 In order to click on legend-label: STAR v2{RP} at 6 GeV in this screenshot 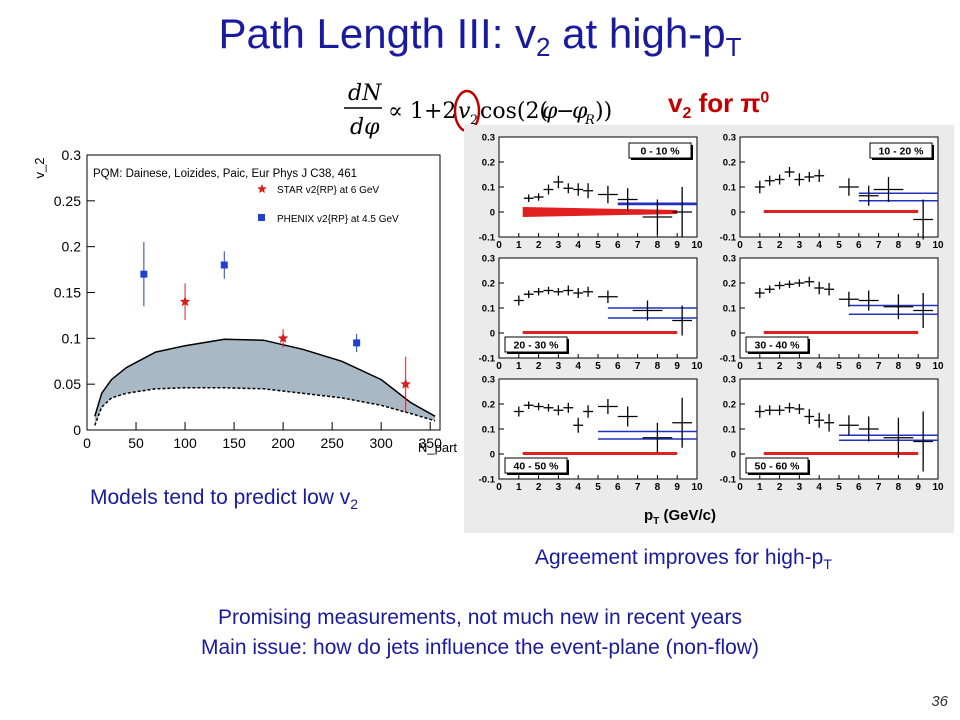, I will do `click(328, 190)`.